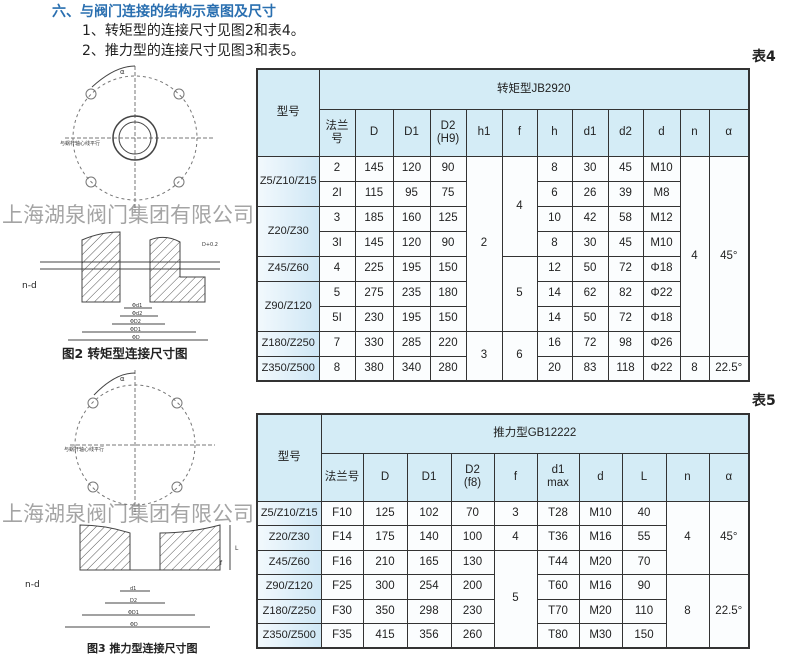 The width and height of the screenshot is (805, 657). I want to click on table-cell: 210, so click(385, 562).